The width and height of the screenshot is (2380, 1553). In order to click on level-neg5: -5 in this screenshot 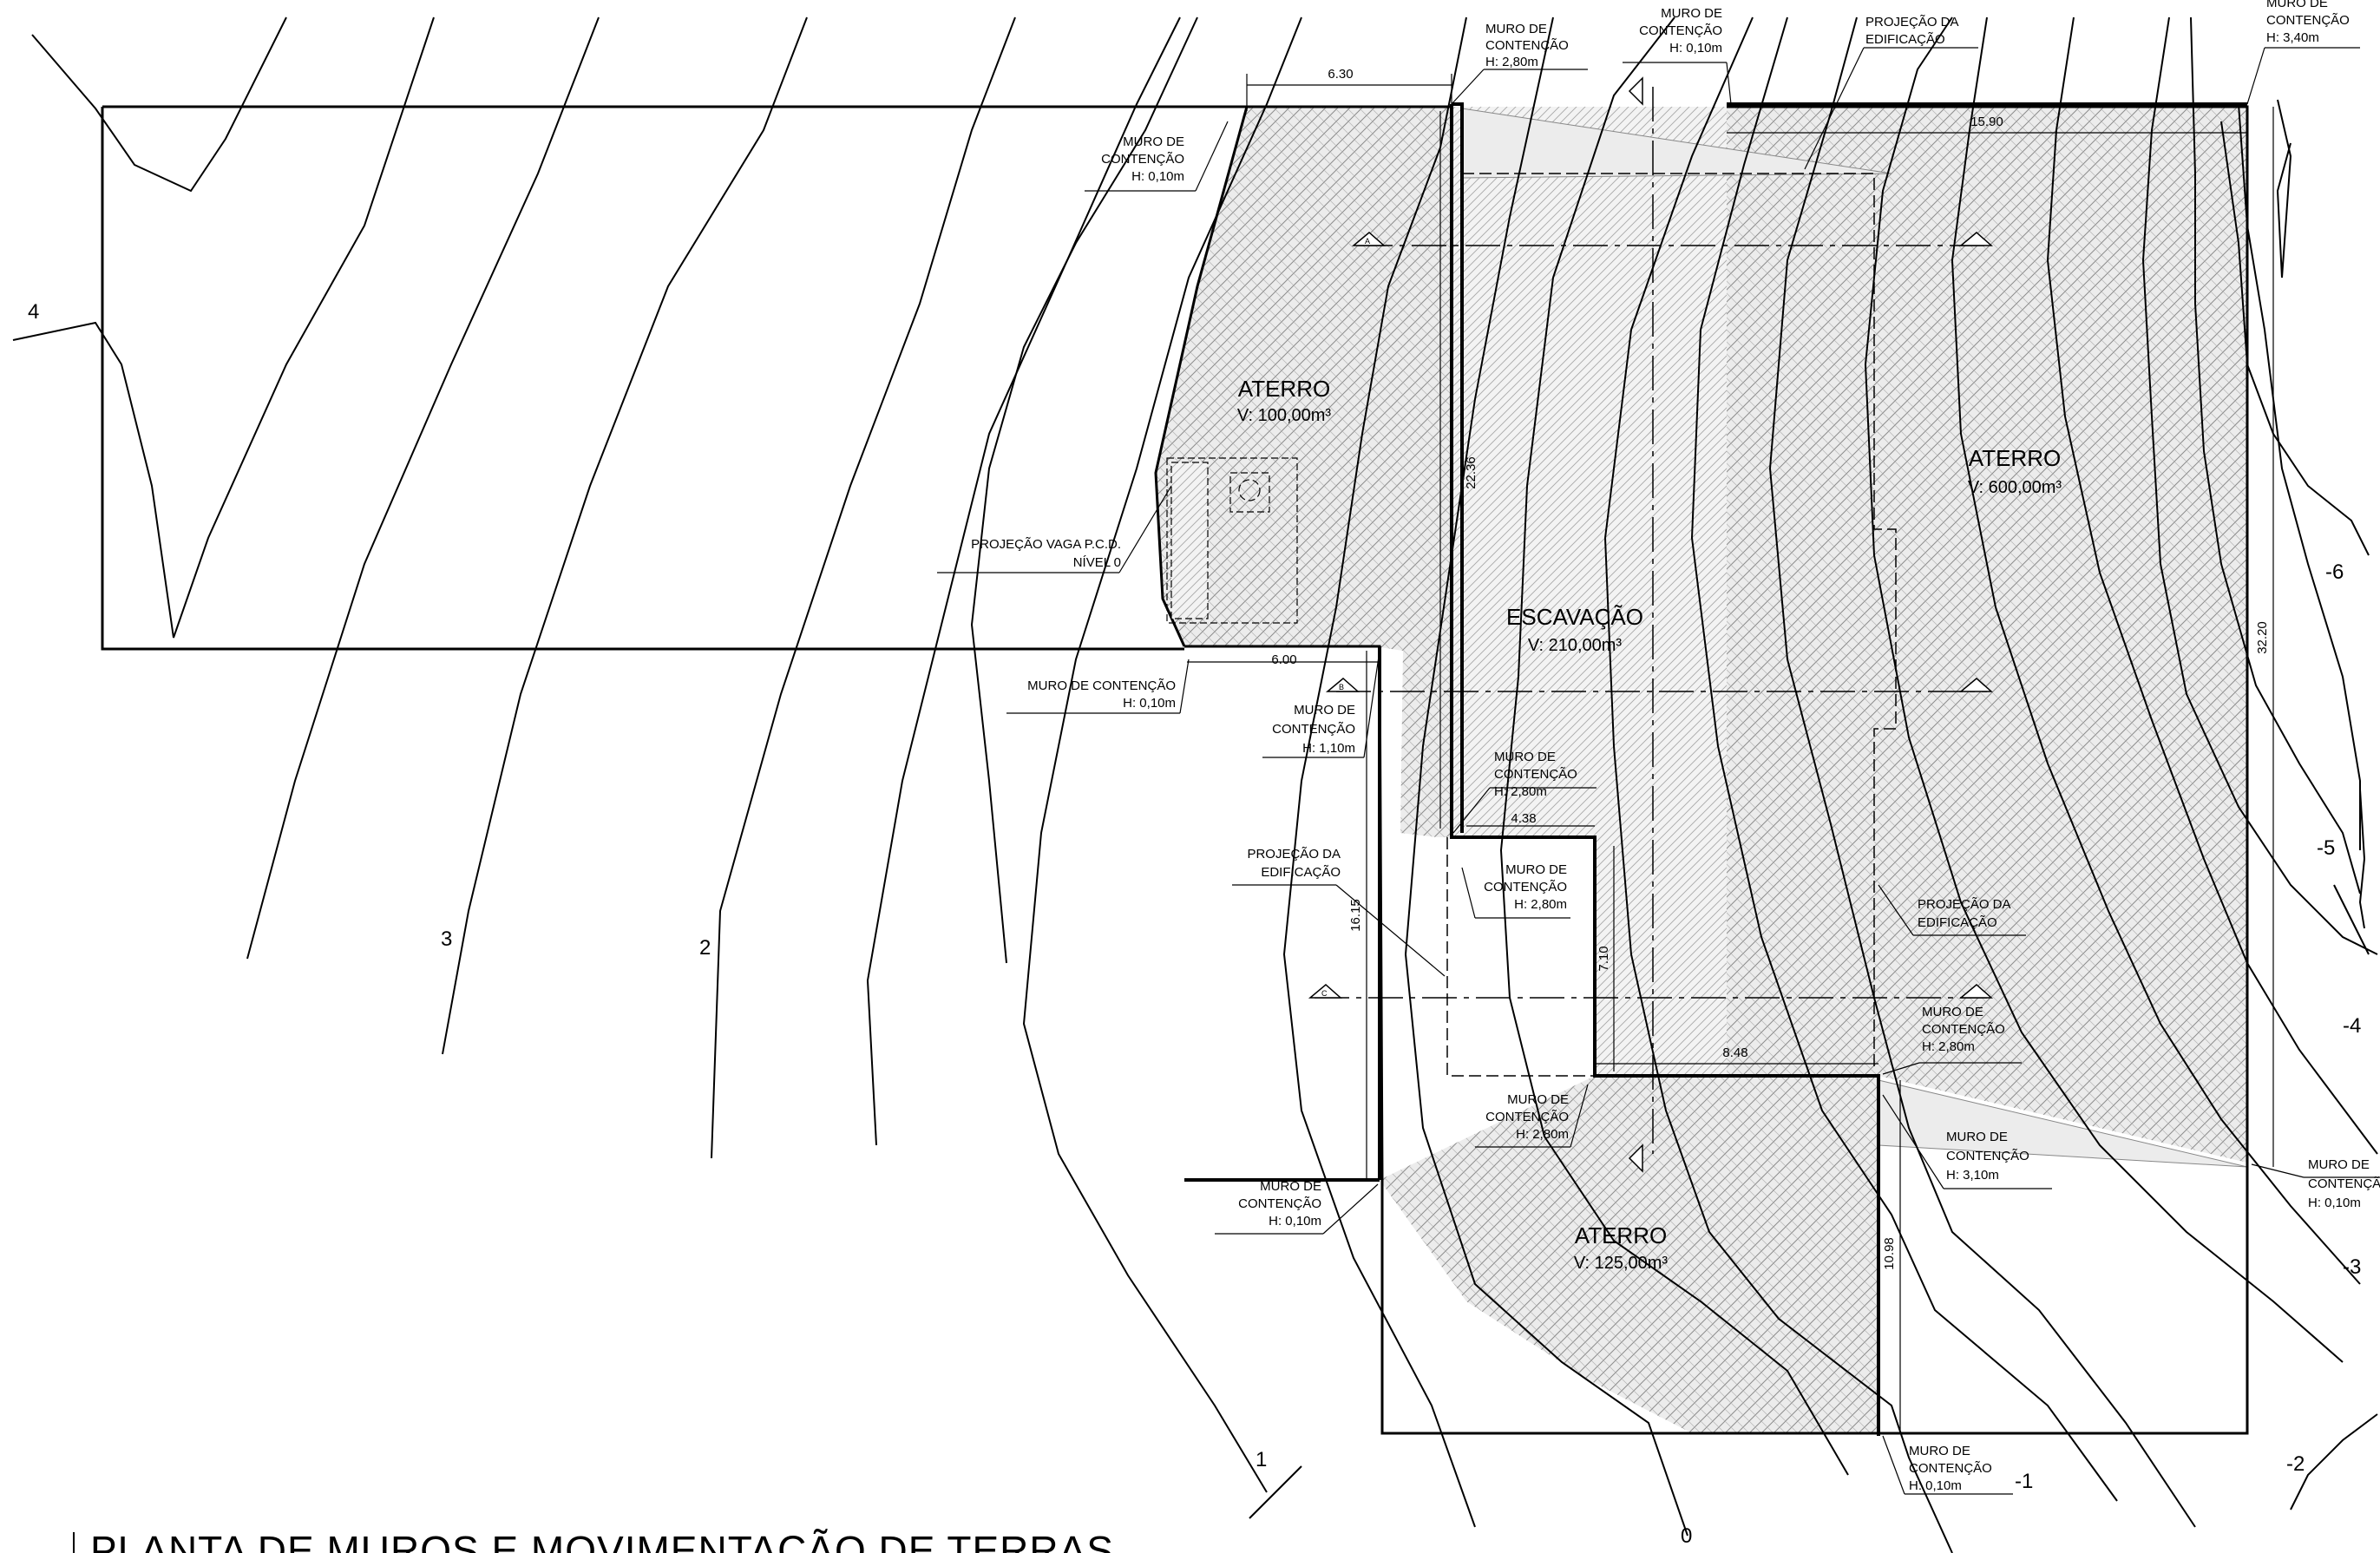, I will do `click(2326, 848)`.